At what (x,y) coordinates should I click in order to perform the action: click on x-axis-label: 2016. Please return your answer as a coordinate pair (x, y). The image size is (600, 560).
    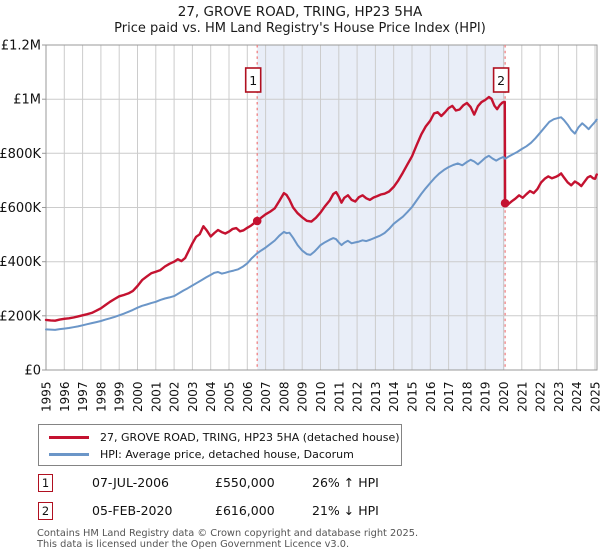
    Looking at the image, I should click on (431, 396).